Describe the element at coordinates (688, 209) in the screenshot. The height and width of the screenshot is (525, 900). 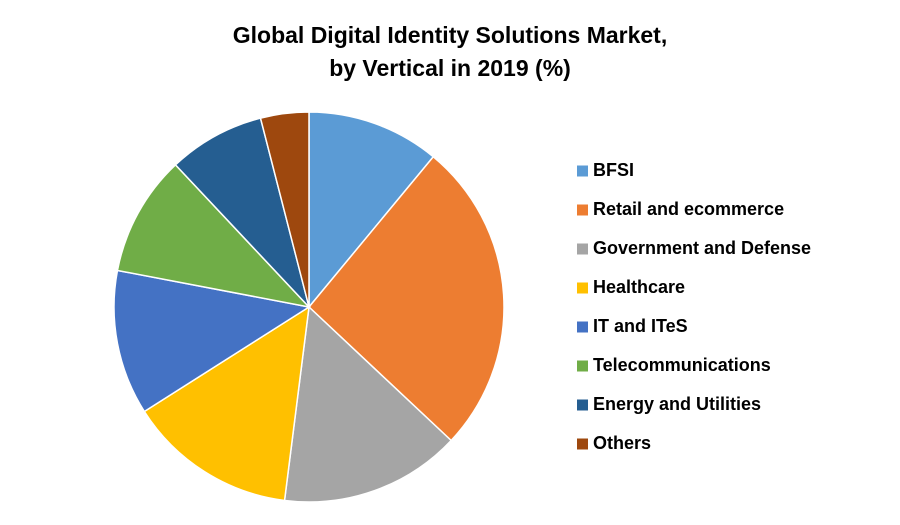
I see `legend-label: Retail and ecommerce` at that location.